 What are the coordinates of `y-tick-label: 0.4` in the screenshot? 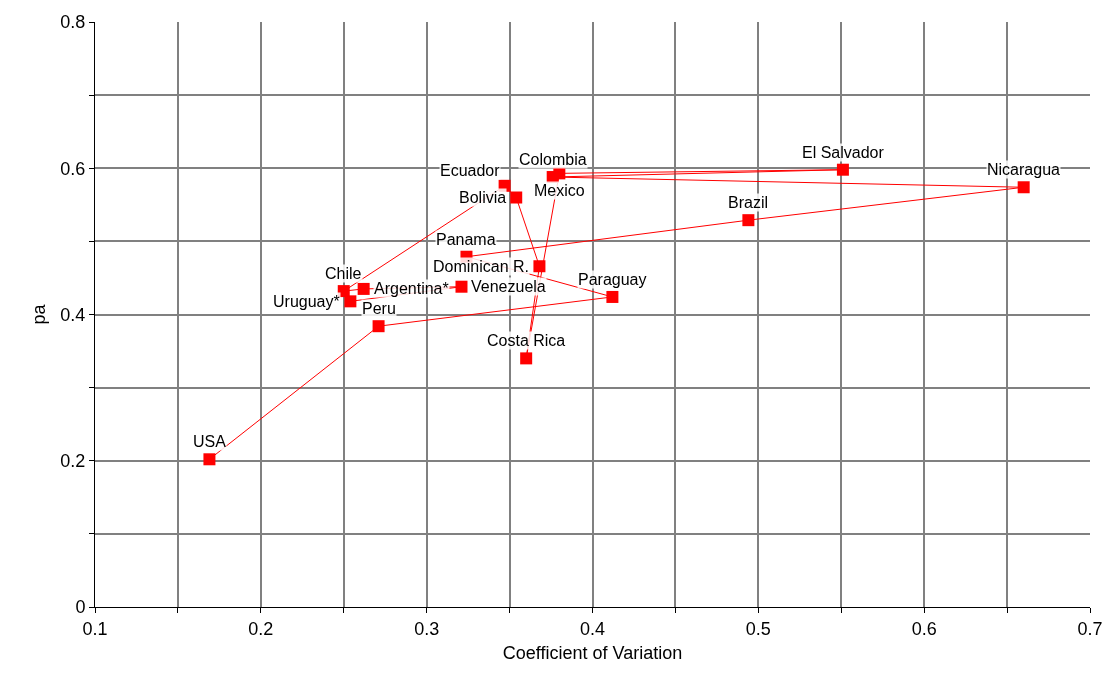 It's located at (73, 314).